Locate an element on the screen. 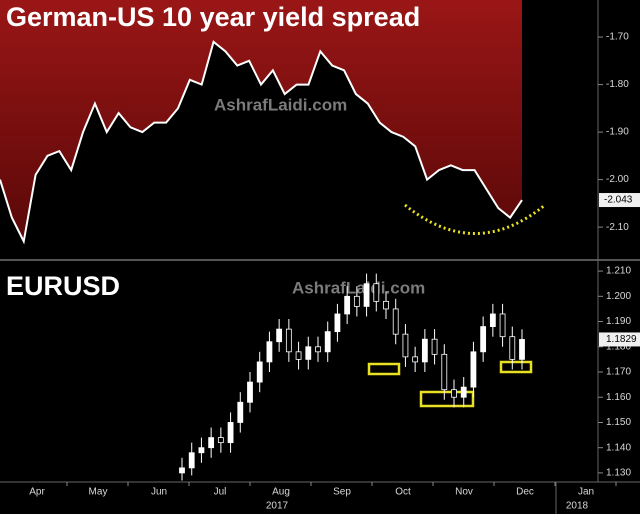 This screenshot has height=514, width=640. last-value-label: 1.1829 is located at coordinates (621, 339).